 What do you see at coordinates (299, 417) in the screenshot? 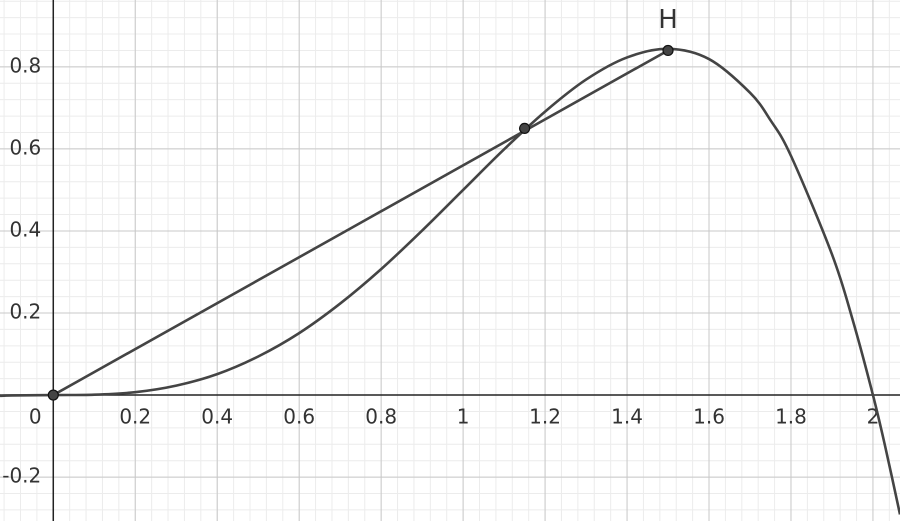
I see `x-tick-label: 0.6` at bounding box center [299, 417].